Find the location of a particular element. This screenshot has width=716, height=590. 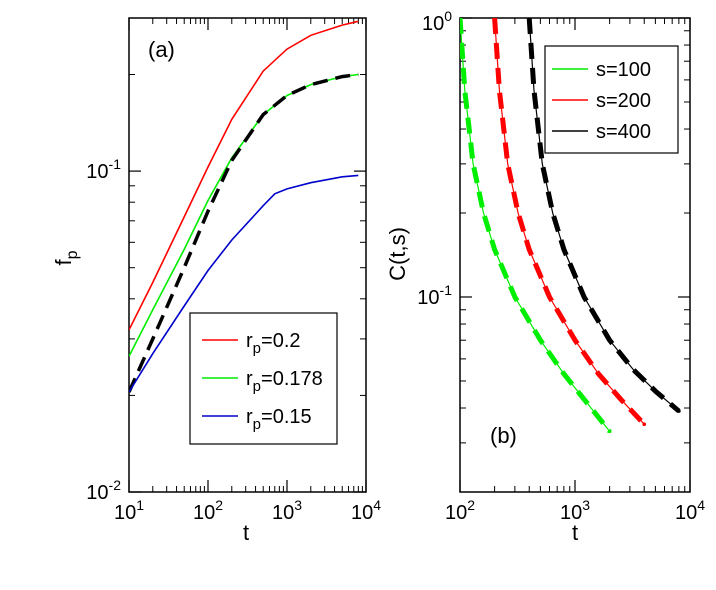

legend-label: s=100 is located at coordinates (623, 70).